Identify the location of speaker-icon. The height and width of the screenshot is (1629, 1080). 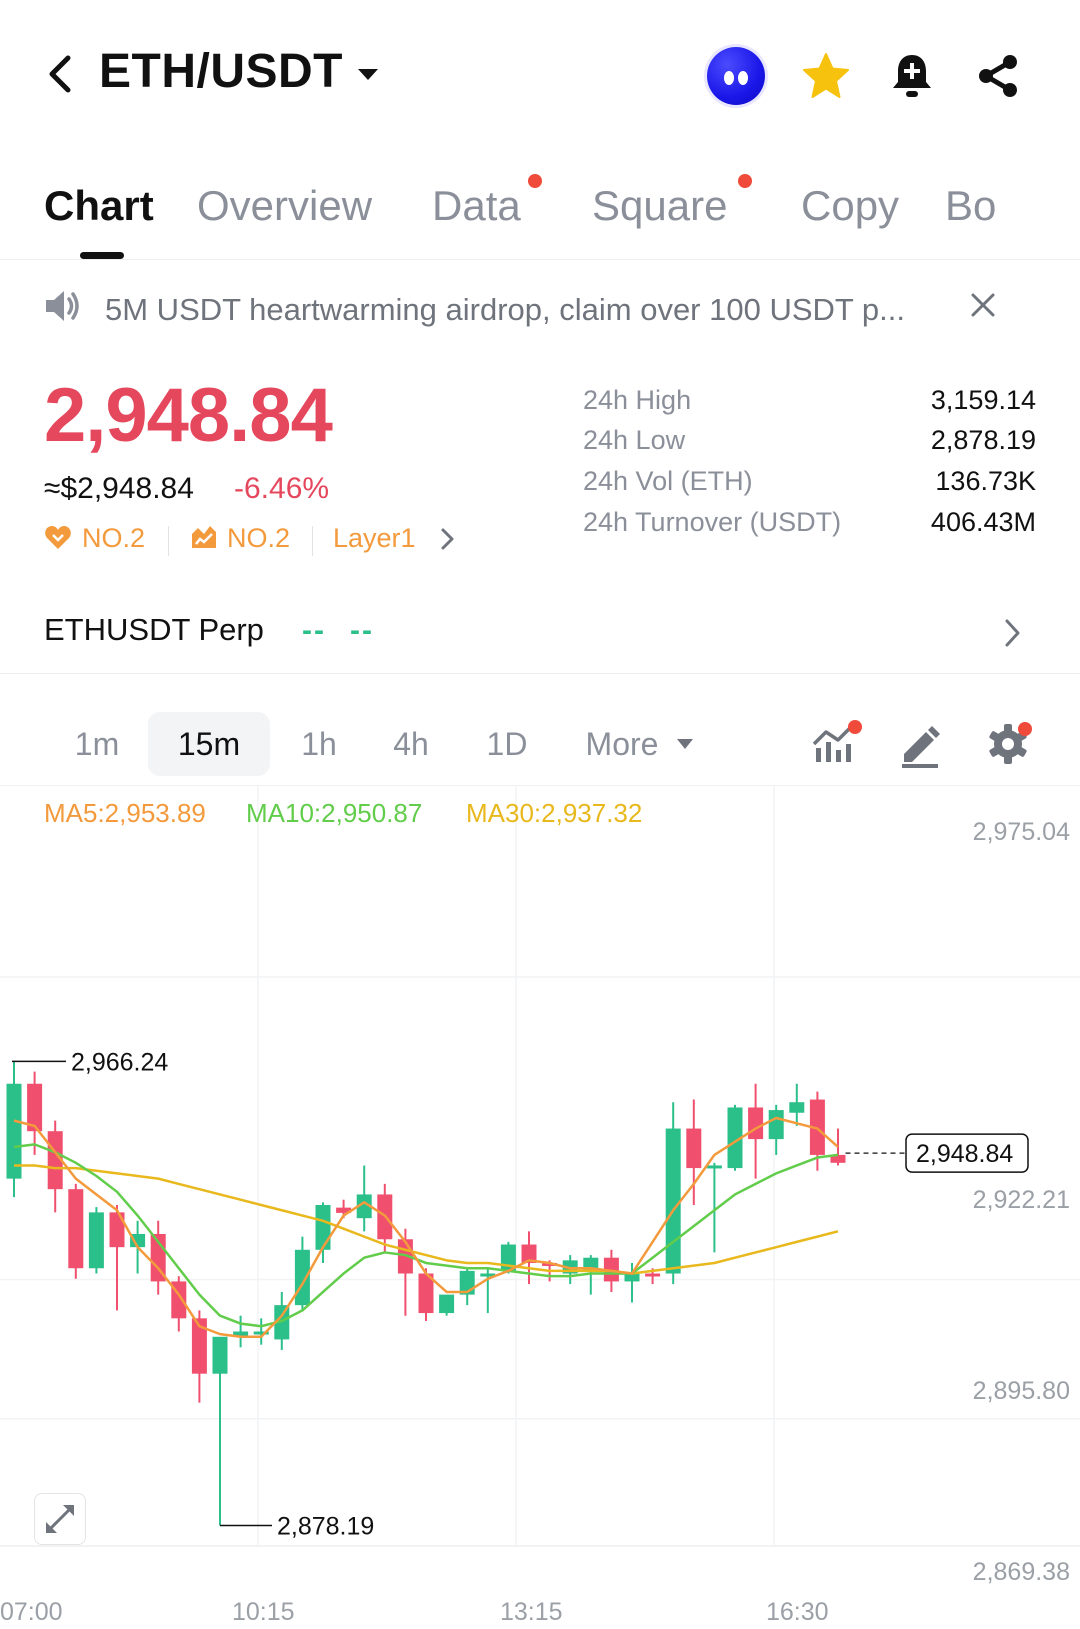
(62, 306).